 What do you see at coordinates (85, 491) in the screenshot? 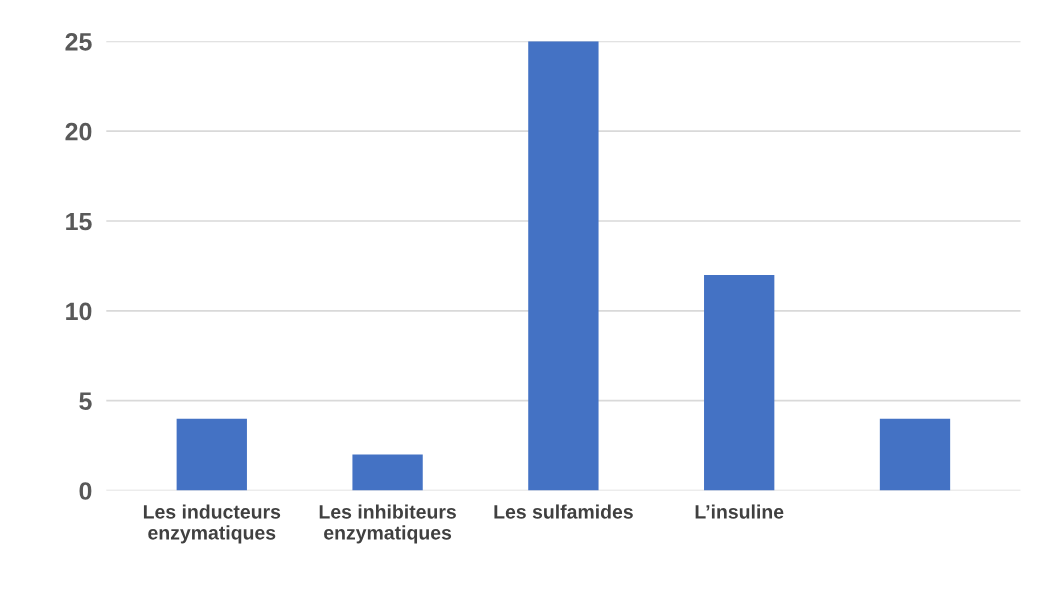
I see `y-tick-label: 0` at bounding box center [85, 491].